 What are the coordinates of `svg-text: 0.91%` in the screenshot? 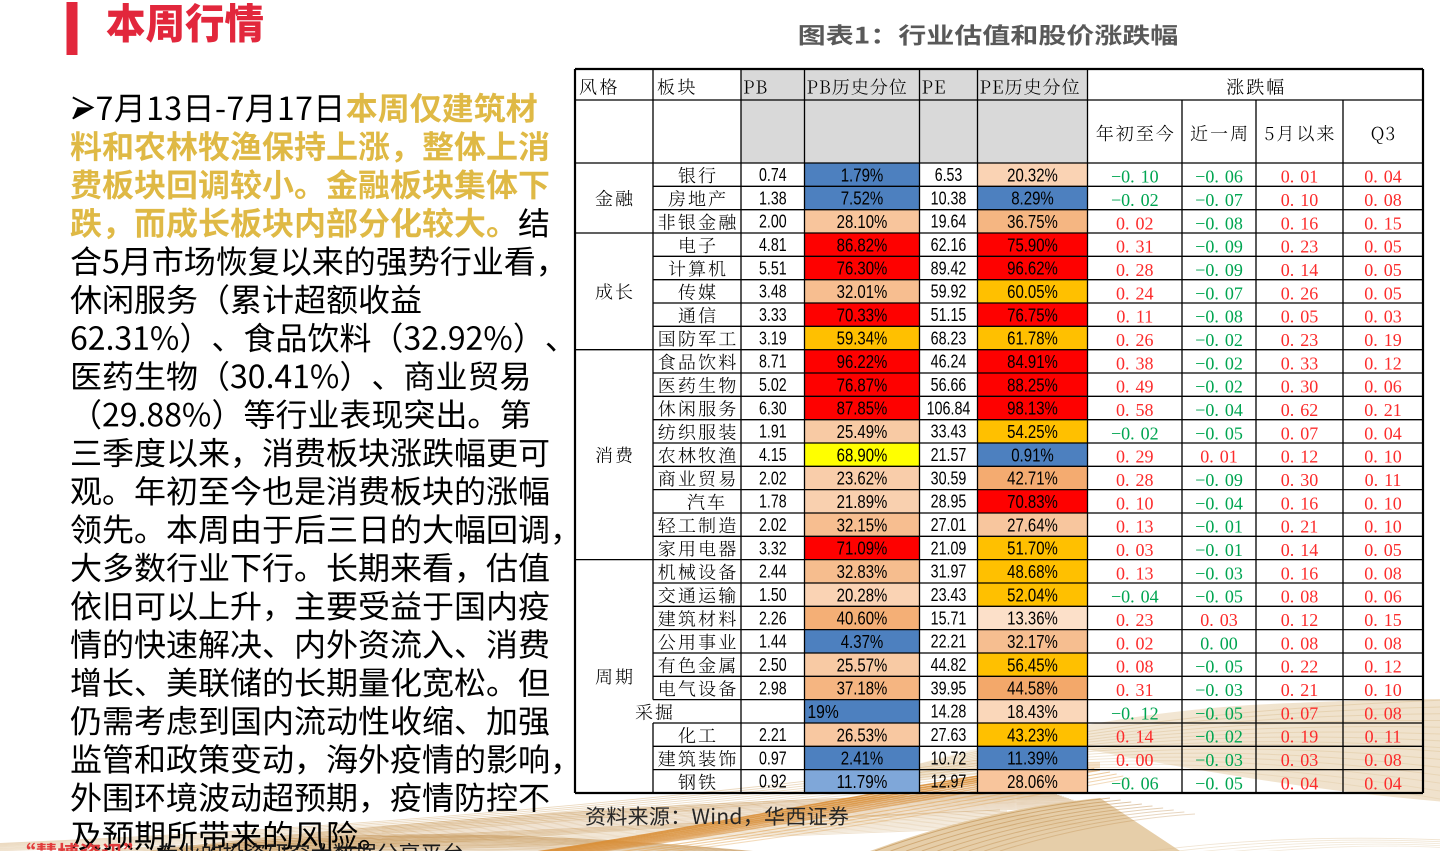 It's located at (1032, 454).